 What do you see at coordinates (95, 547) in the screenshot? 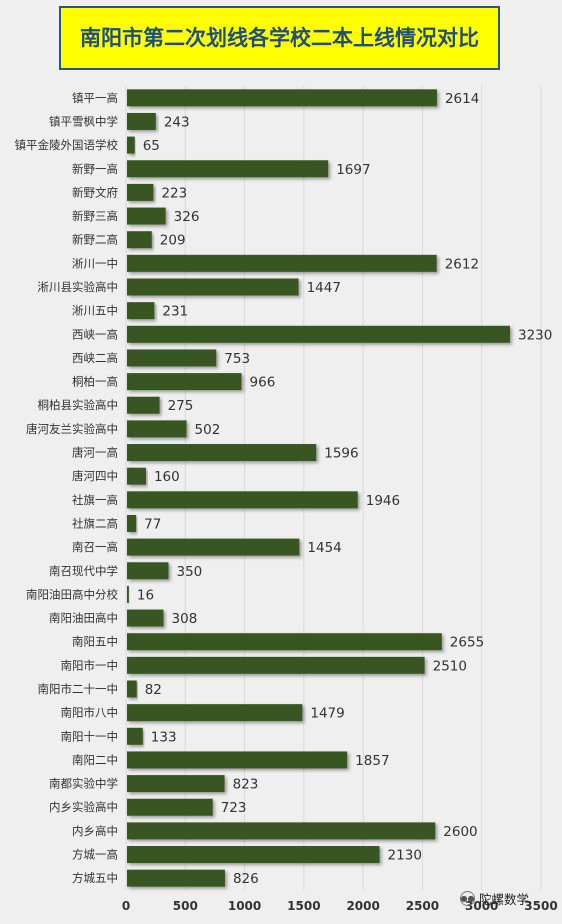
I see `category-label: 南召一高` at bounding box center [95, 547].